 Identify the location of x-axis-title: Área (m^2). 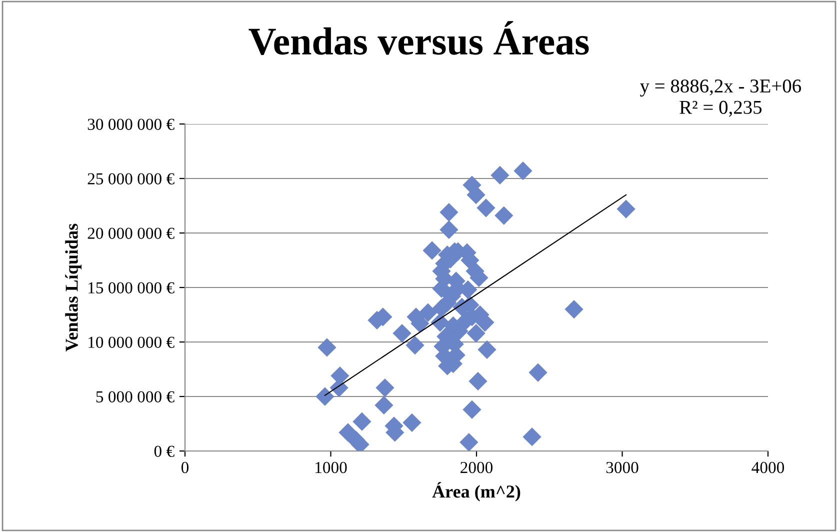
(476, 492).